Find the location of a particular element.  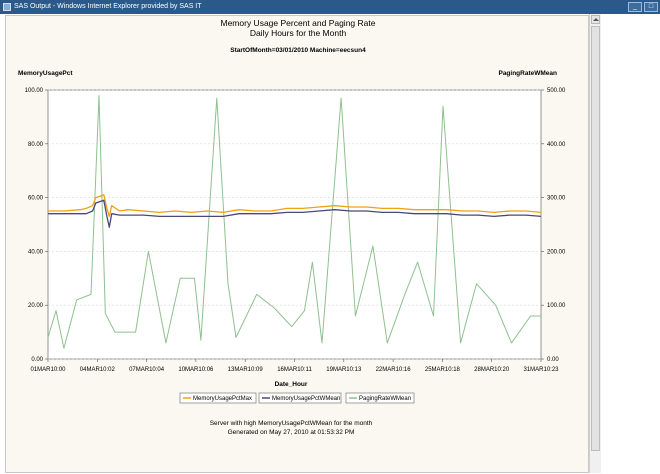

minimize-button: _ is located at coordinates (635, 7).